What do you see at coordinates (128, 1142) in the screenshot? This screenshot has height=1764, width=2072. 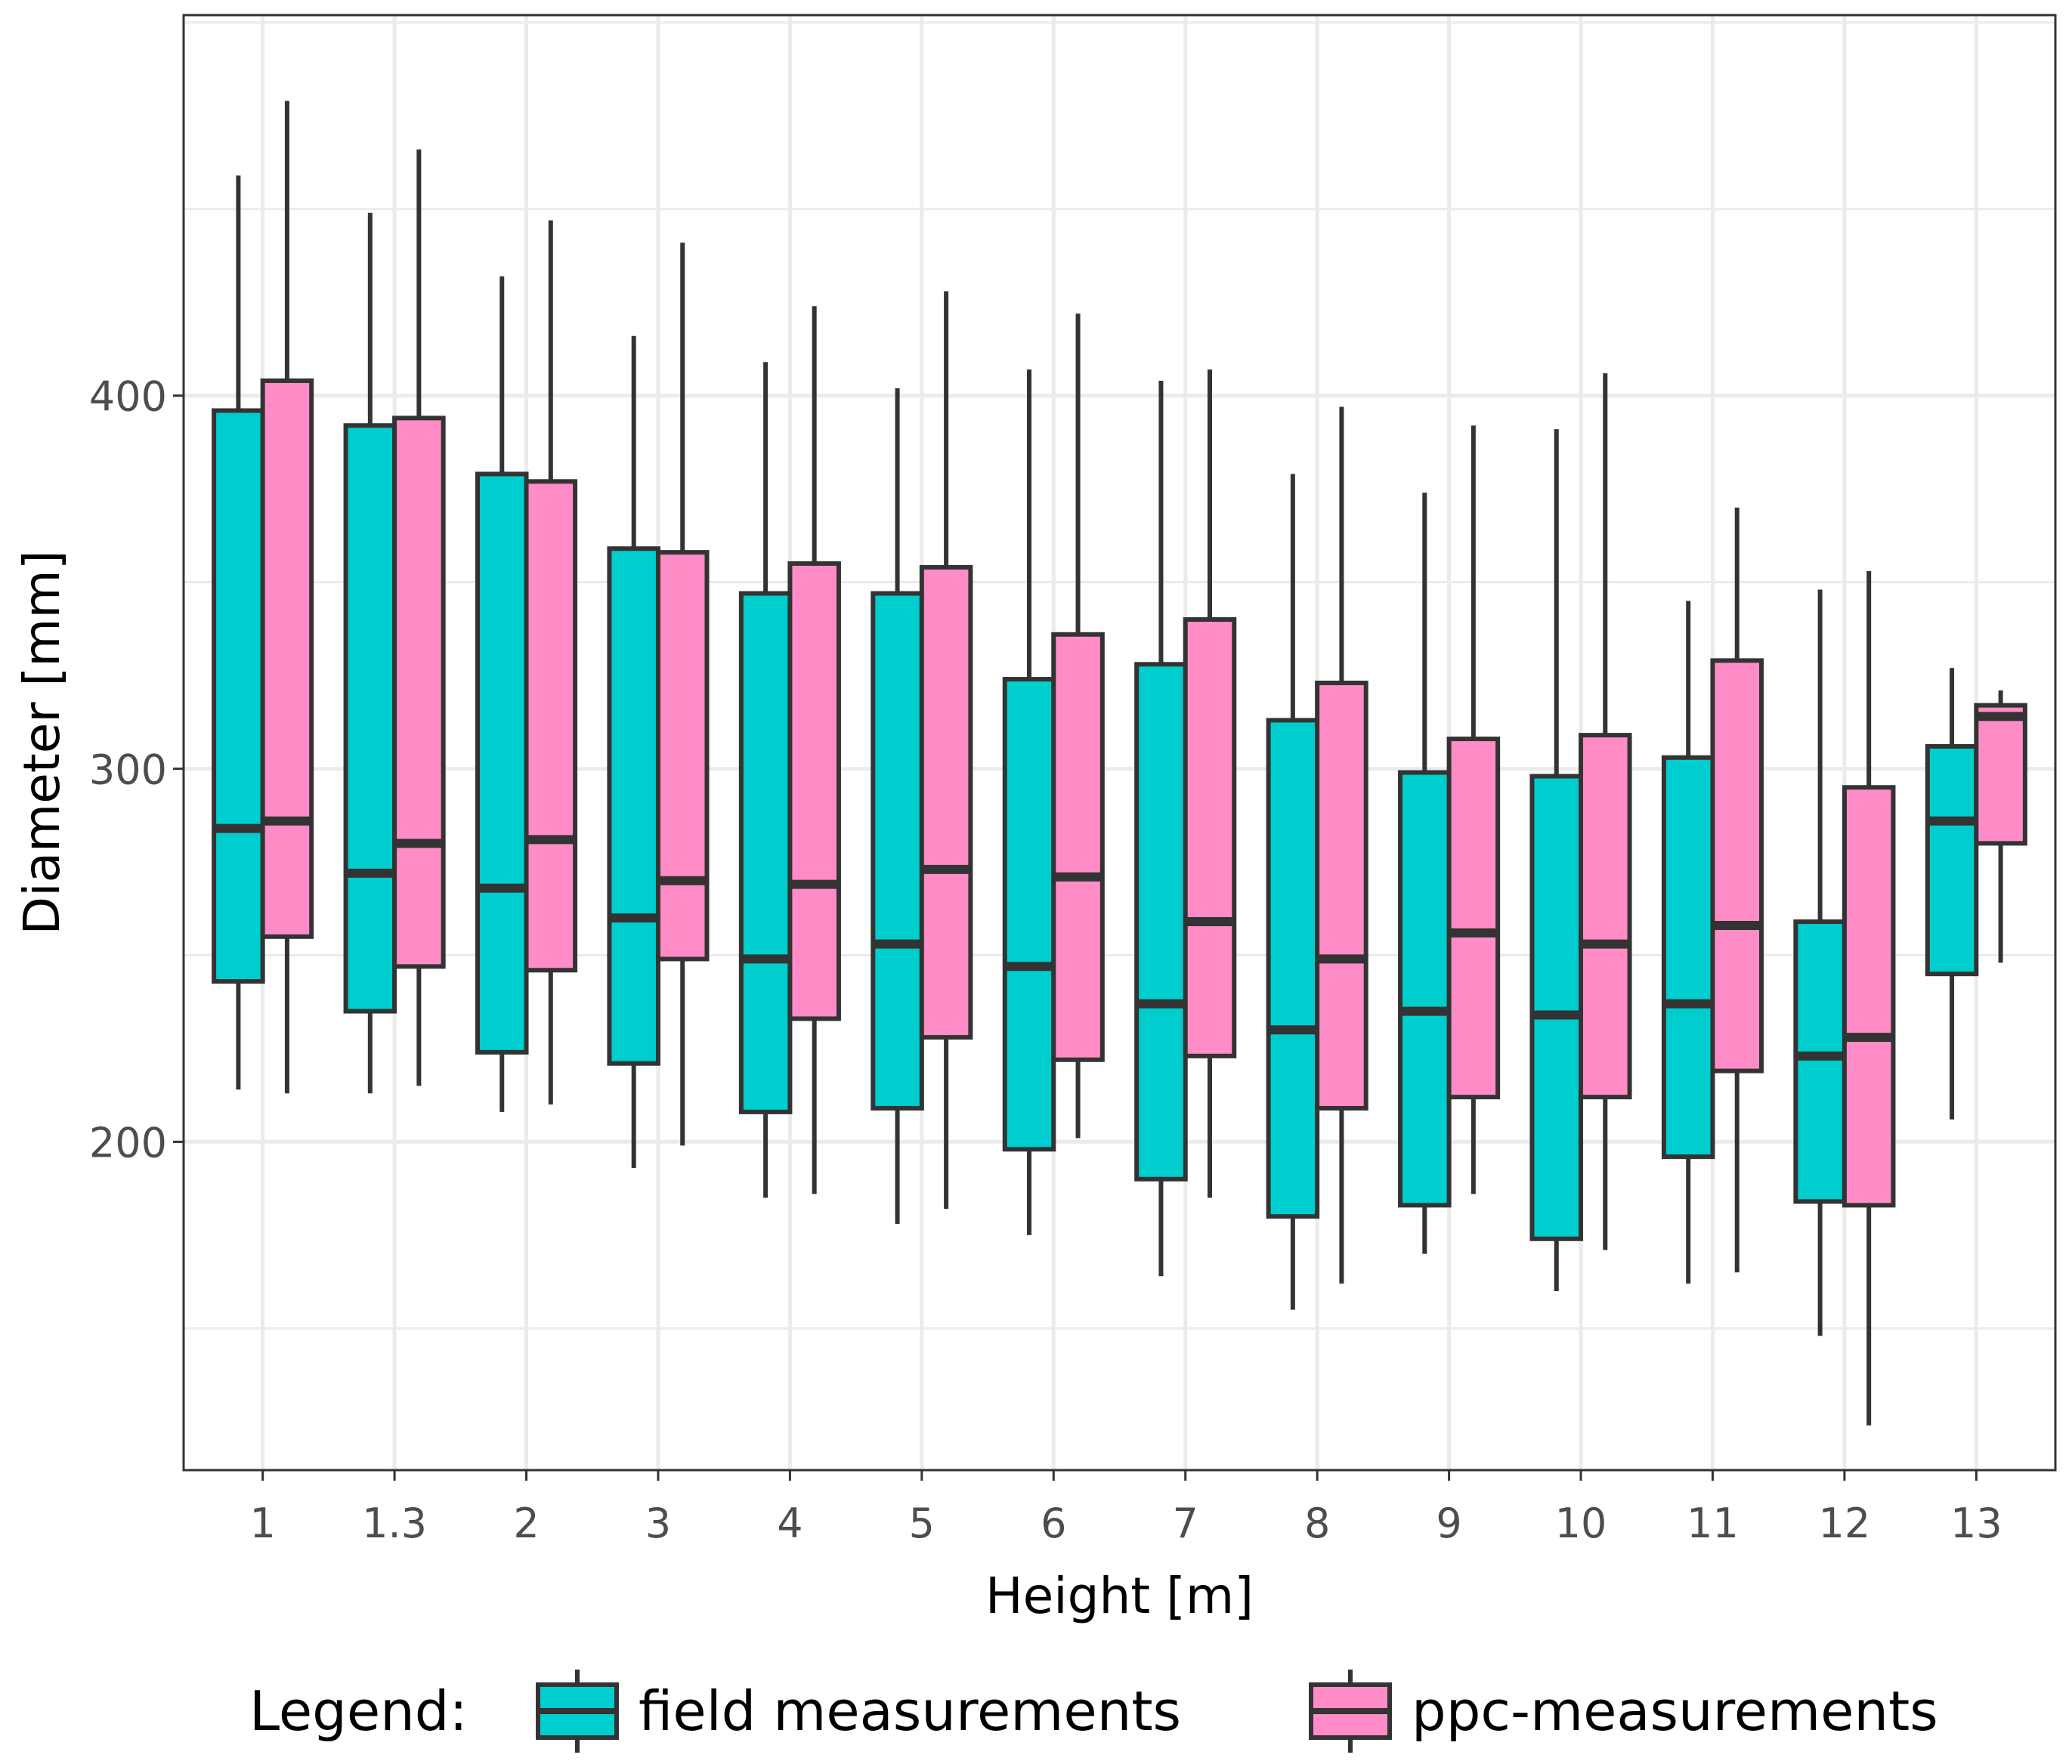 I see `y-tick-label: 200` at bounding box center [128, 1142].